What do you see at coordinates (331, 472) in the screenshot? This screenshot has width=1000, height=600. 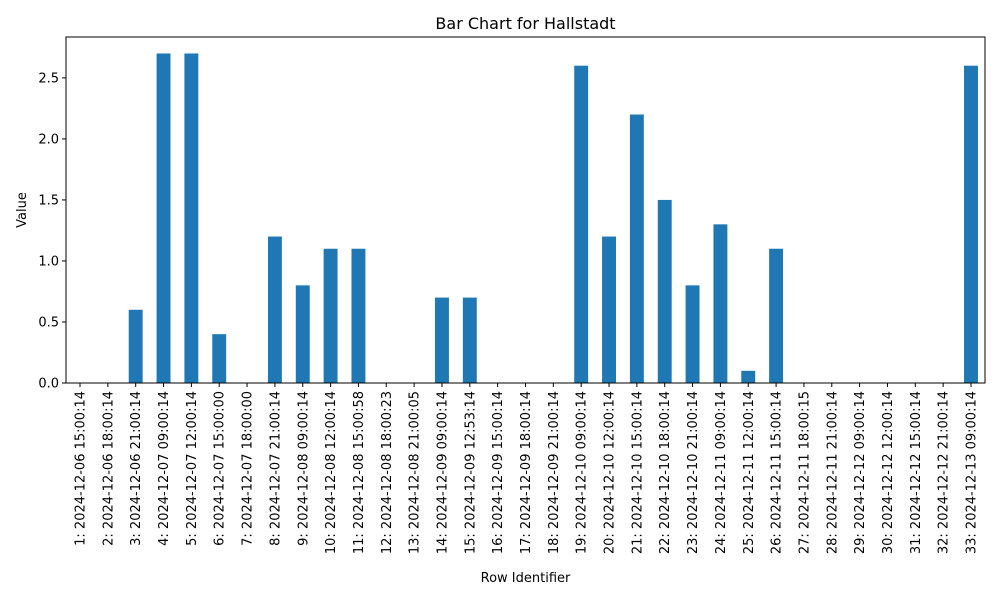 I see `x-tick-label: 10: 2024-12-08 12:00:14` at bounding box center [331, 472].